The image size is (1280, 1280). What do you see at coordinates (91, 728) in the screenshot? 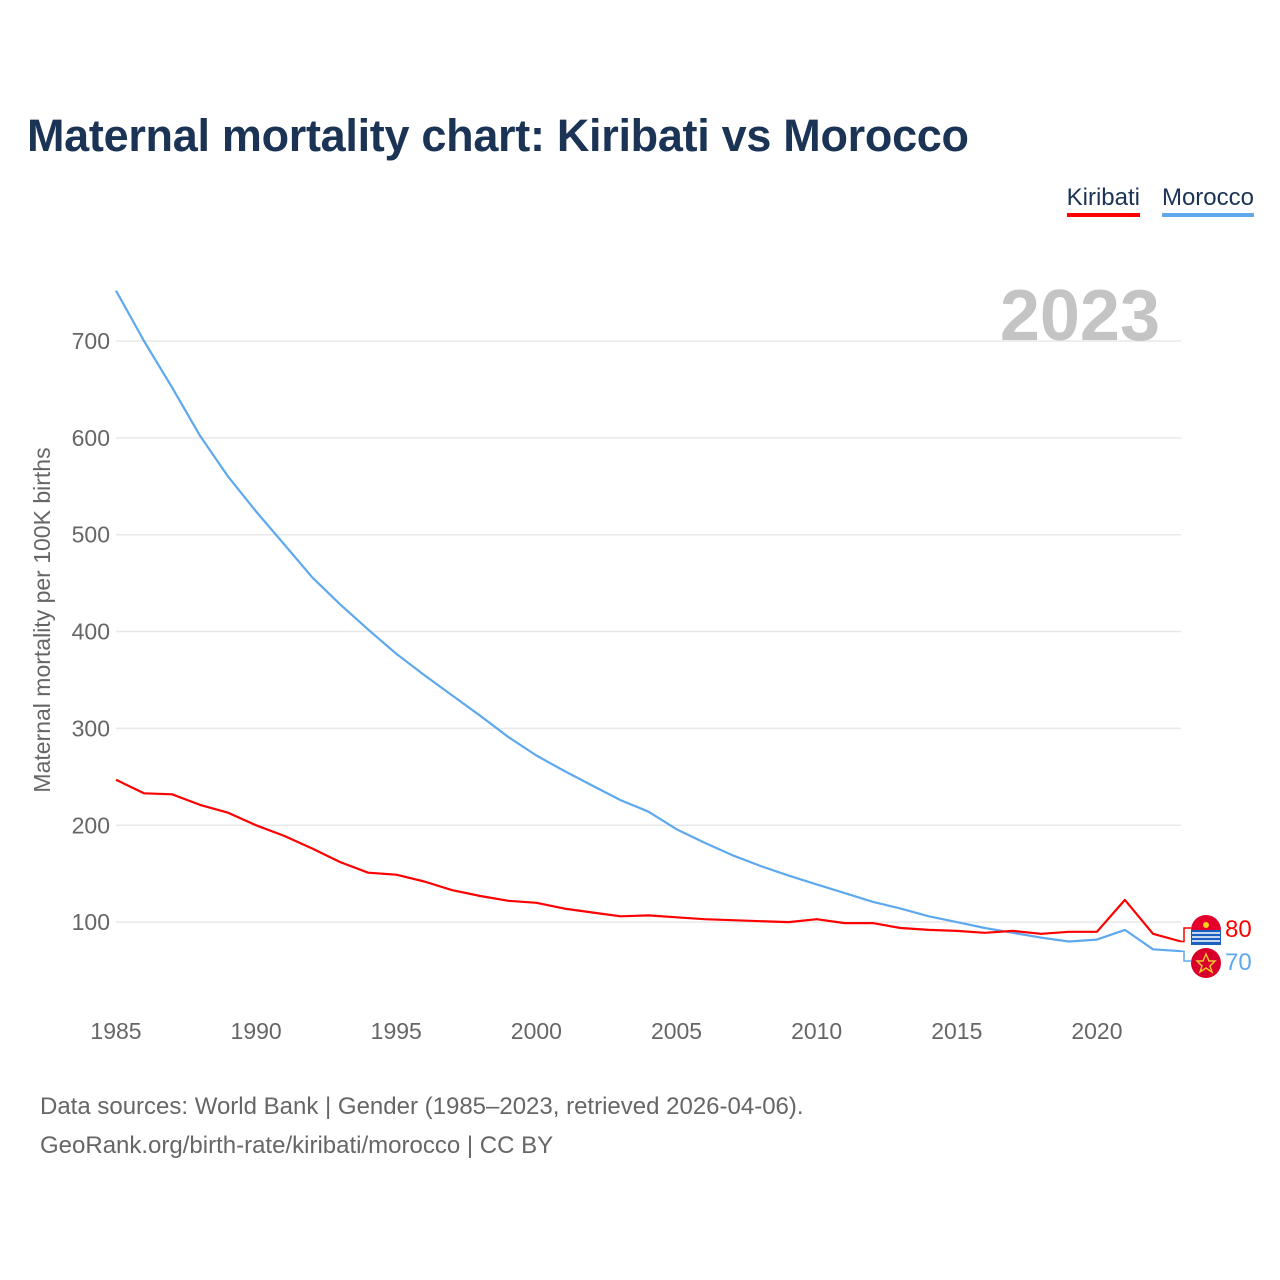
I see `y-tick-label: 300` at bounding box center [91, 728].